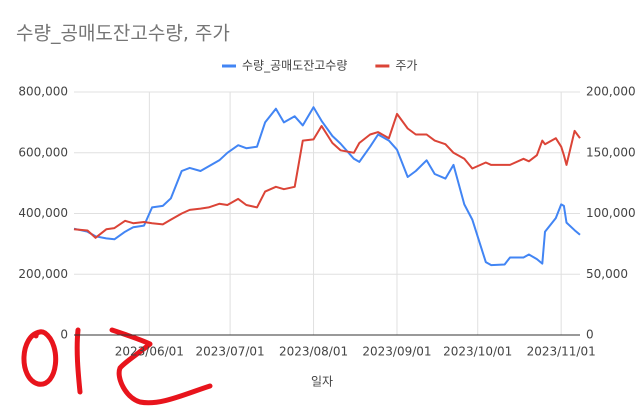 The width and height of the screenshot is (640, 415). I want to click on y-tick-label: 400,000, so click(43, 213).